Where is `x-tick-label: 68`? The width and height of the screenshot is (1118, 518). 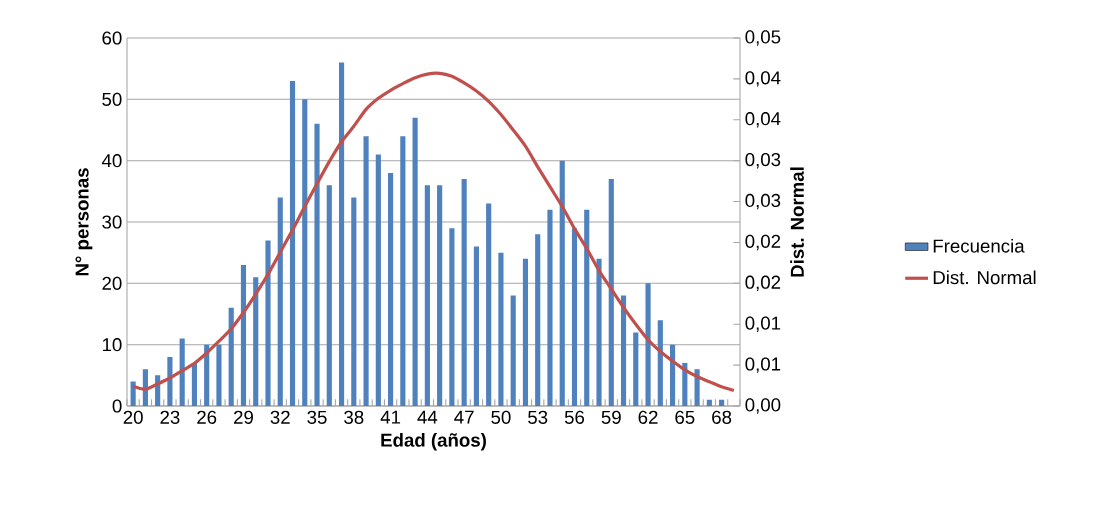 x-tick-label: 68 is located at coordinates (722, 417).